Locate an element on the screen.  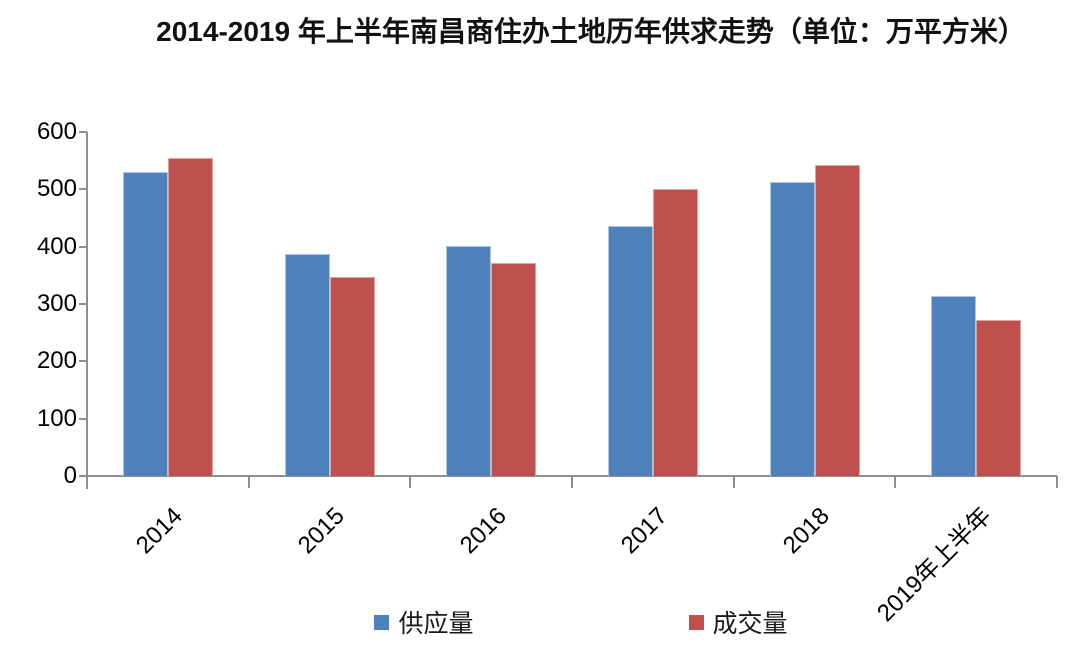
bar-成交量-2019年上半年 is located at coordinates (999, 398).